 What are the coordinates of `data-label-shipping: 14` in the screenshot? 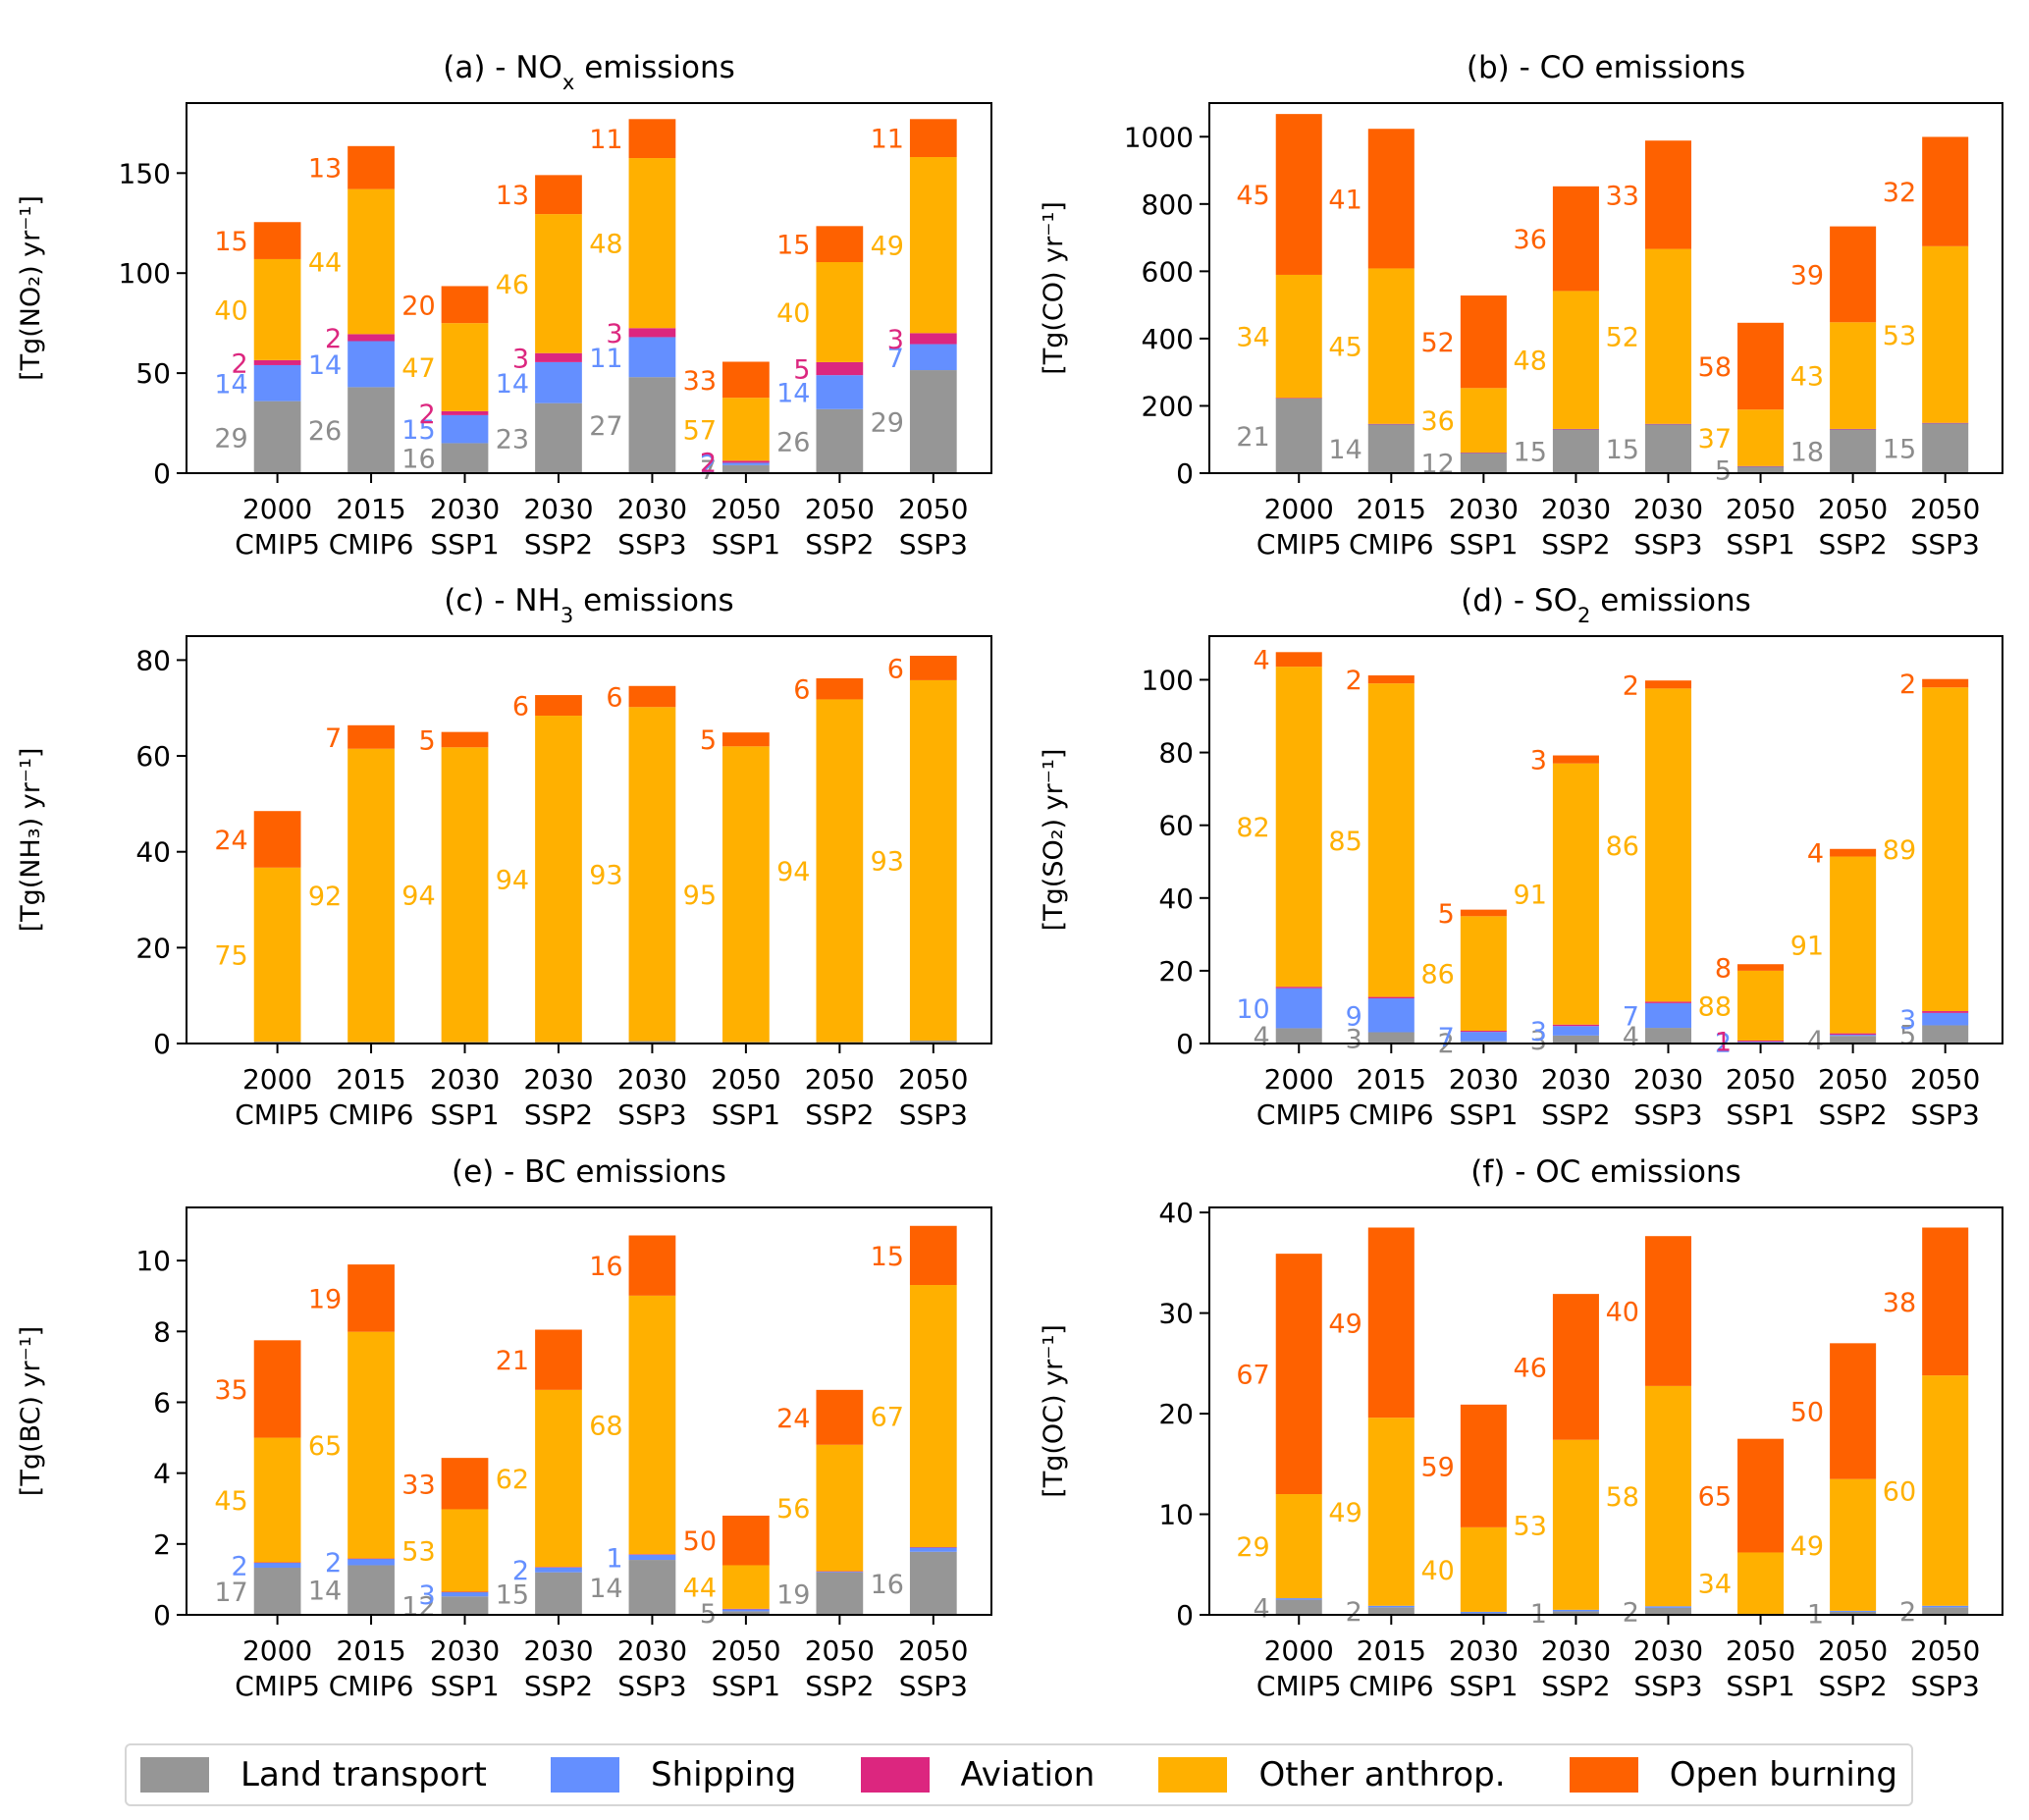 It's located at (512, 384).